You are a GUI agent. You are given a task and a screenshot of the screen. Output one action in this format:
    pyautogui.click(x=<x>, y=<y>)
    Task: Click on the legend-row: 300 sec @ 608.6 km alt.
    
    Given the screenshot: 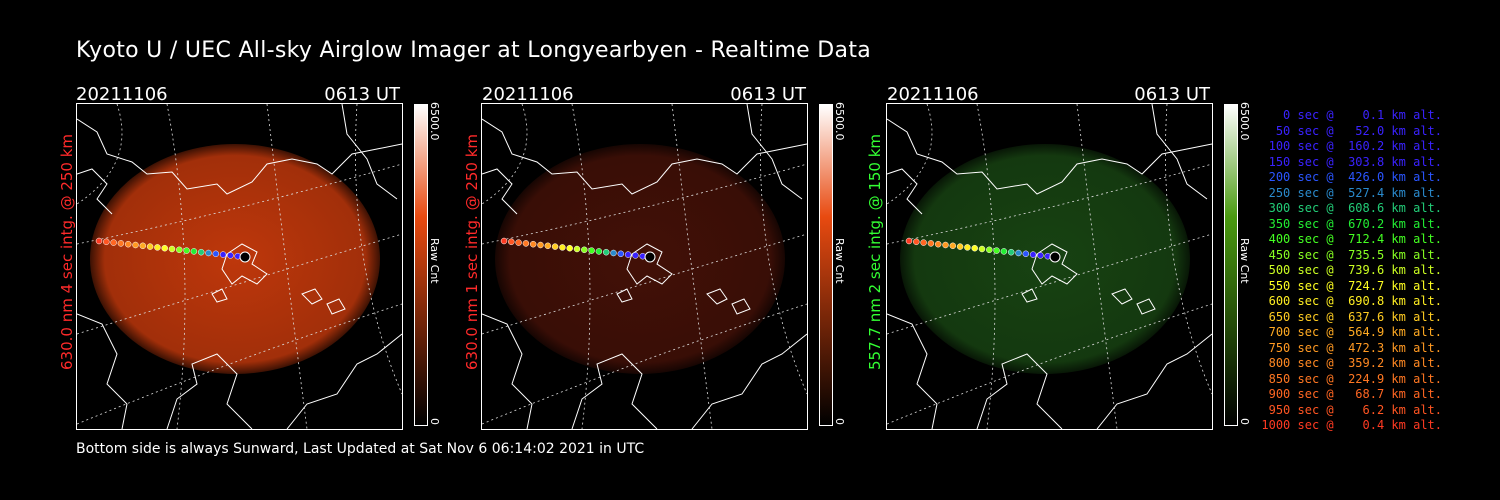 What is the action you would take?
    pyautogui.click(x=1355, y=208)
    